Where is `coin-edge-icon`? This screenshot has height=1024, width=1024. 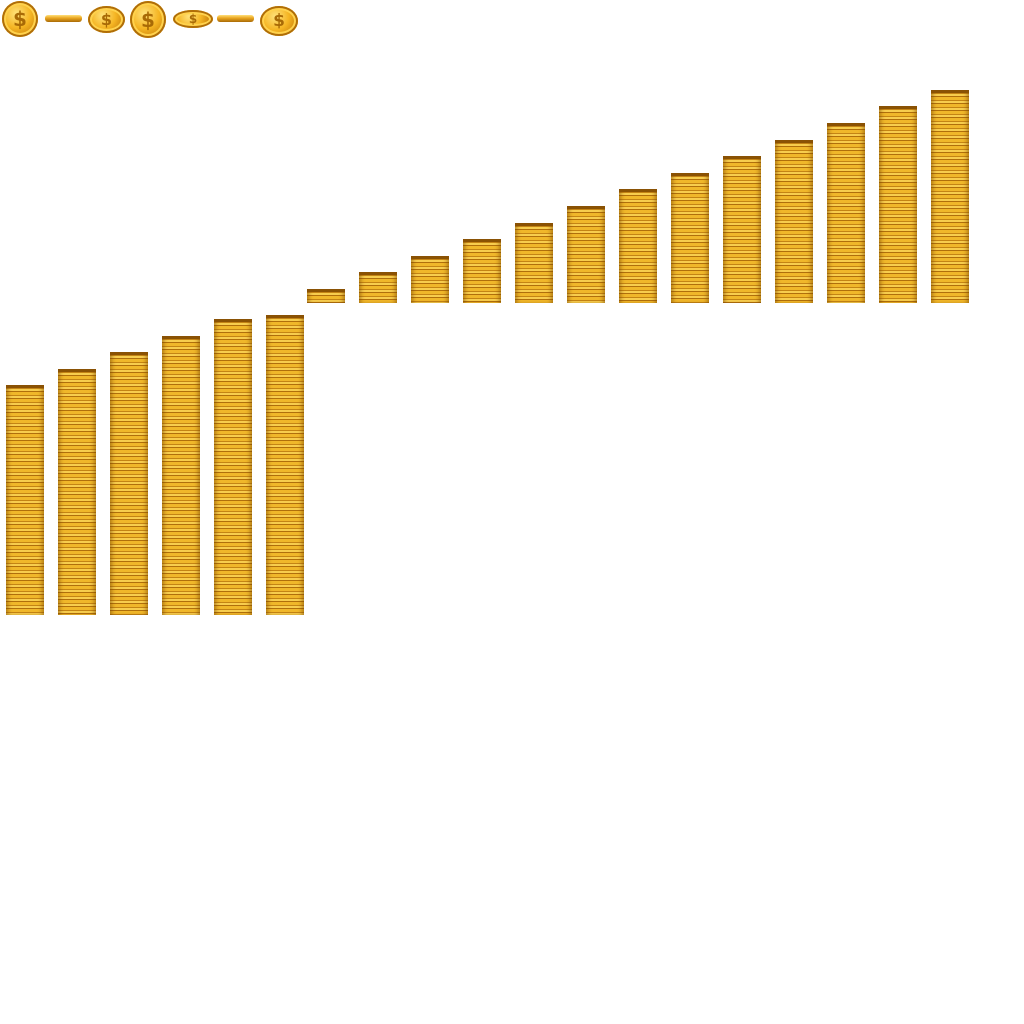 coin-edge-icon is located at coordinates (63, 18).